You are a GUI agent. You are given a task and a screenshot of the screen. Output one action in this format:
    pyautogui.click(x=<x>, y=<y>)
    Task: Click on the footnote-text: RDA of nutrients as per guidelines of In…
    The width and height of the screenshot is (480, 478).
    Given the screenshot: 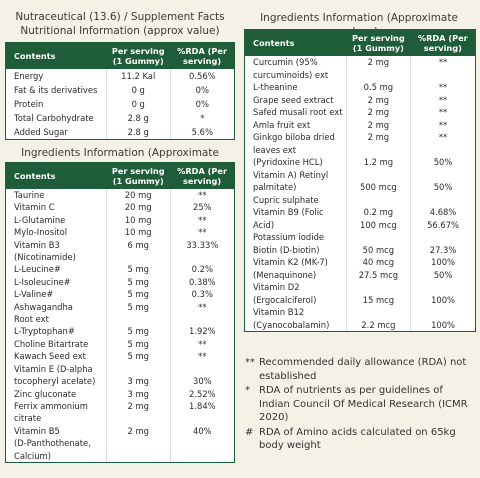 What is the action you would take?
    pyautogui.click(x=363, y=404)
    